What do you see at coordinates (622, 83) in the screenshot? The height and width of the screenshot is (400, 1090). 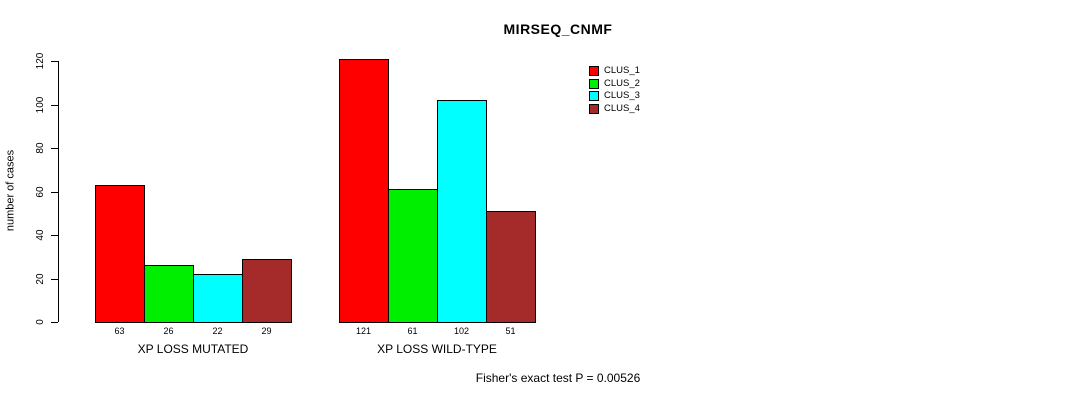 I see `legend-label: CLUS_2` at bounding box center [622, 83].